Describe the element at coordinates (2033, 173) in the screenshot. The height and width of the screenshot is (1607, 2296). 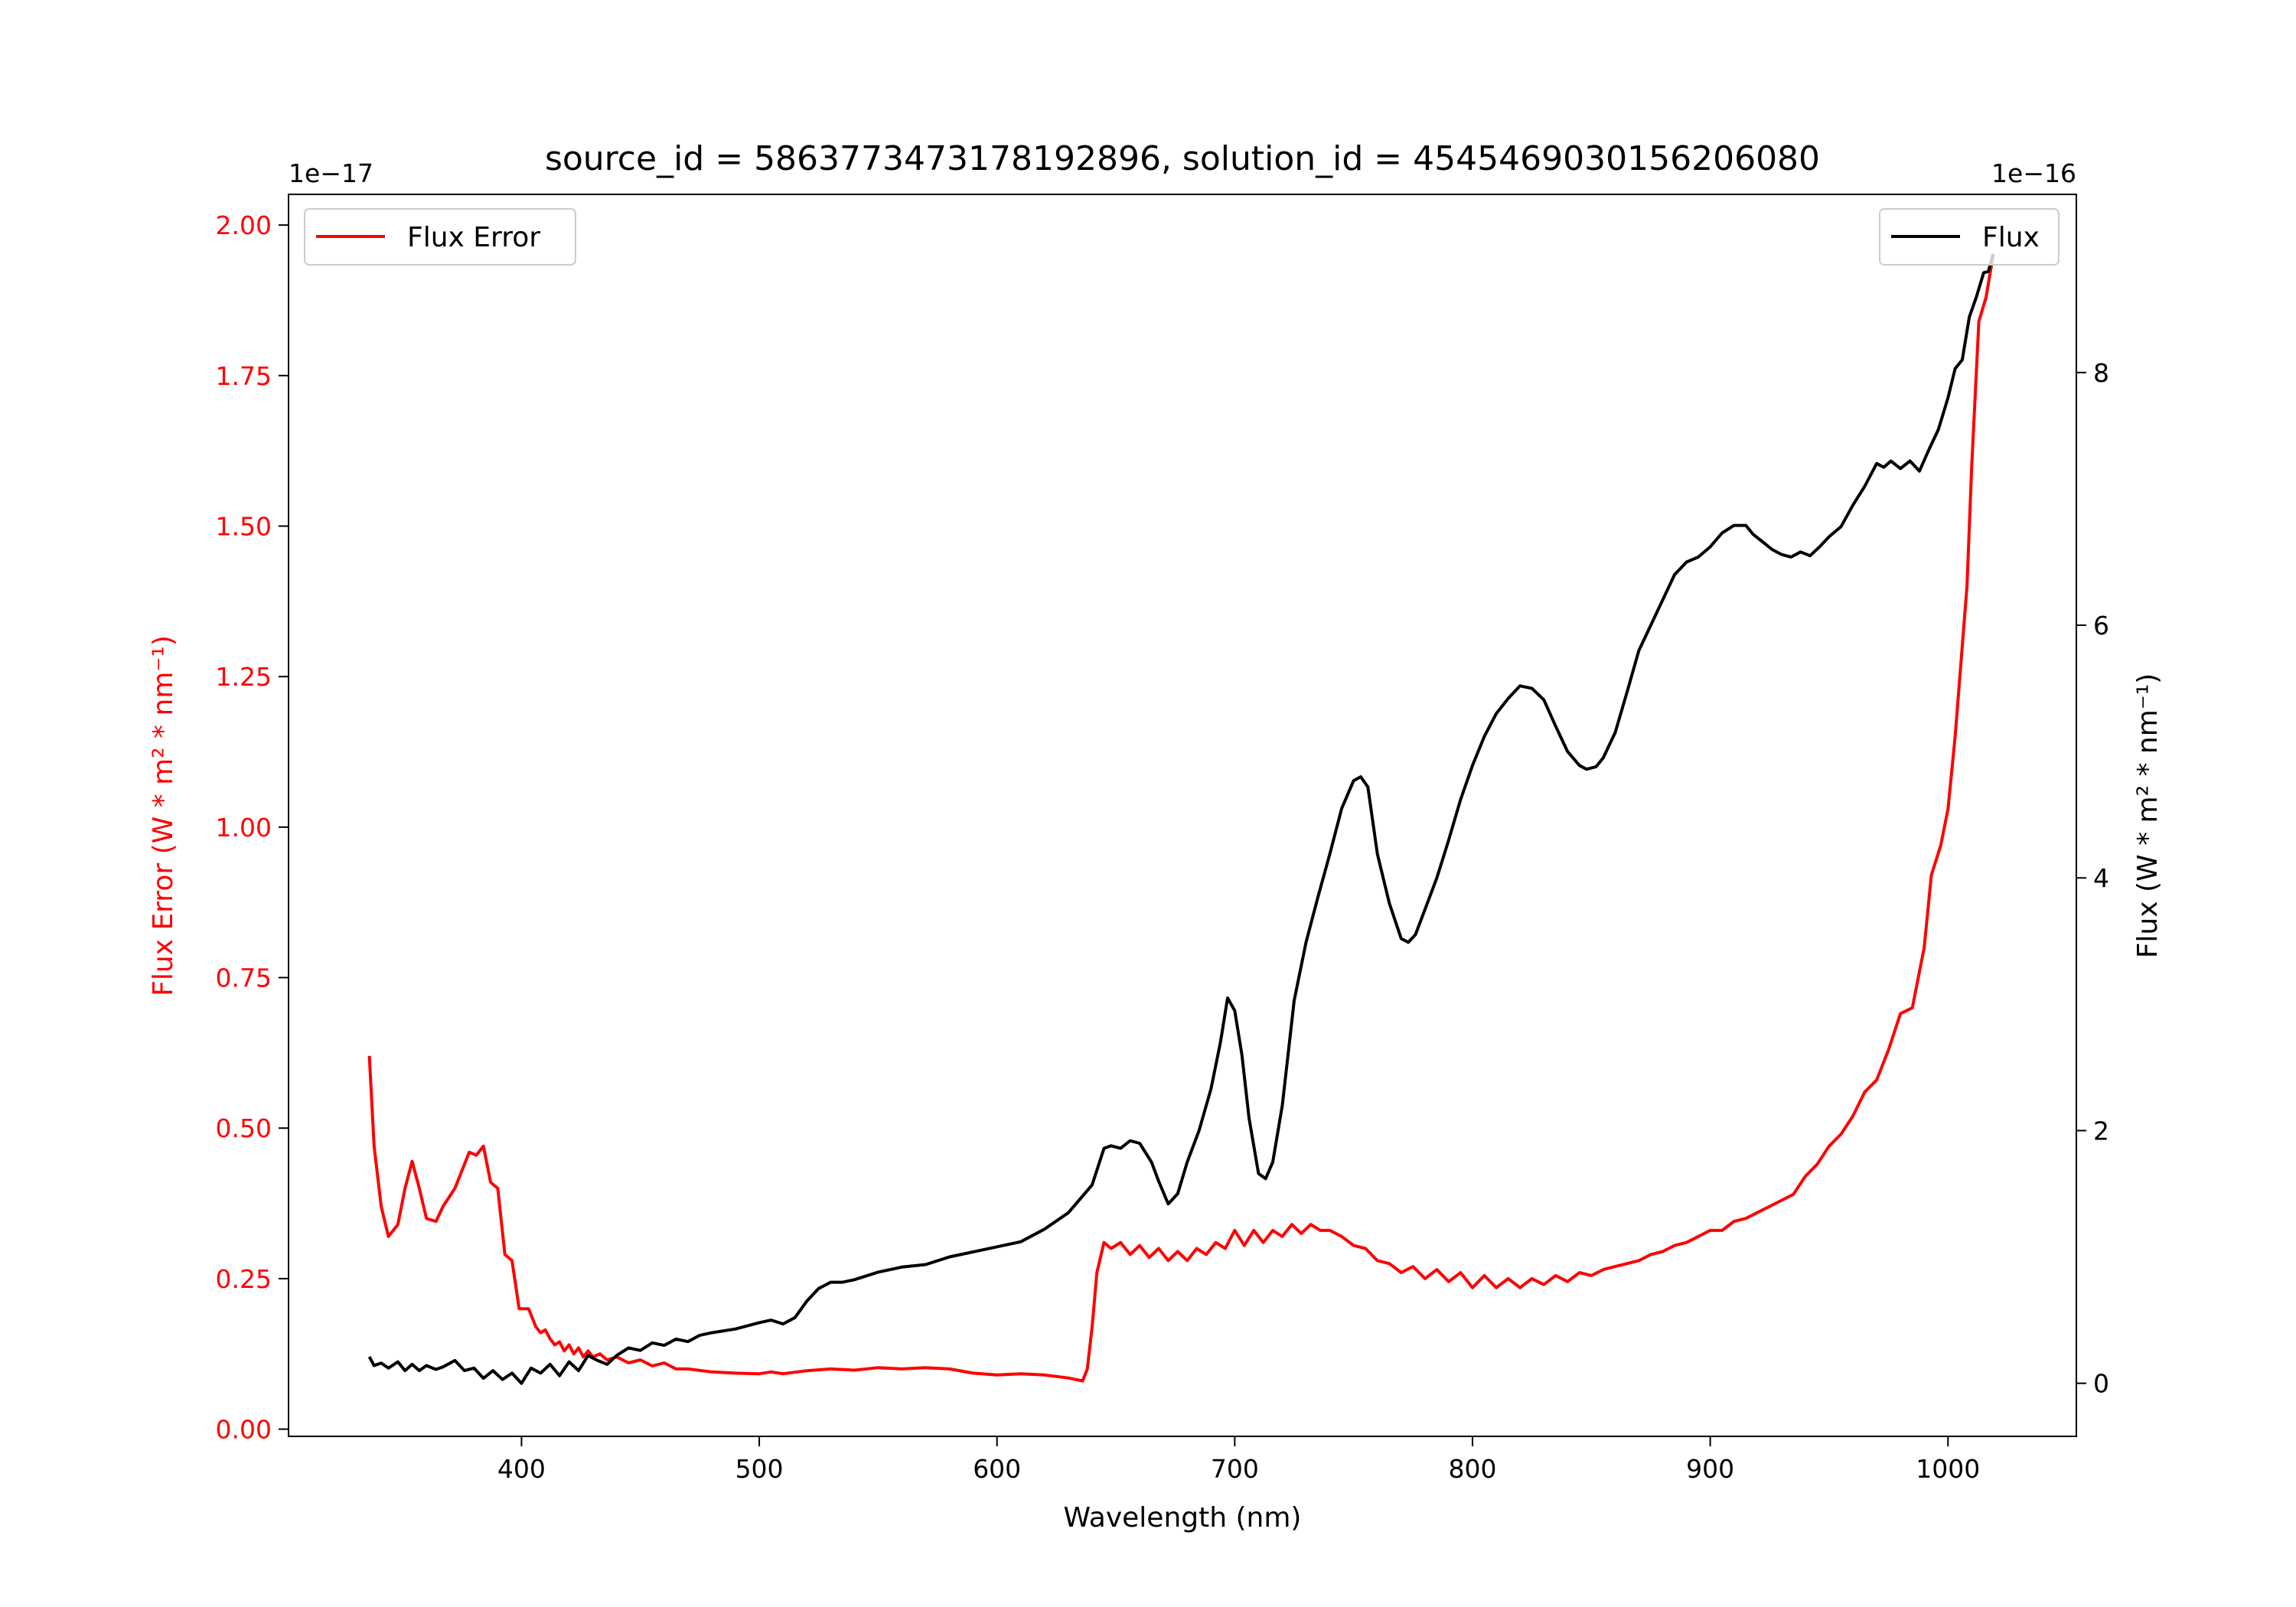
I see `right-offset-text: 1e−16` at that location.